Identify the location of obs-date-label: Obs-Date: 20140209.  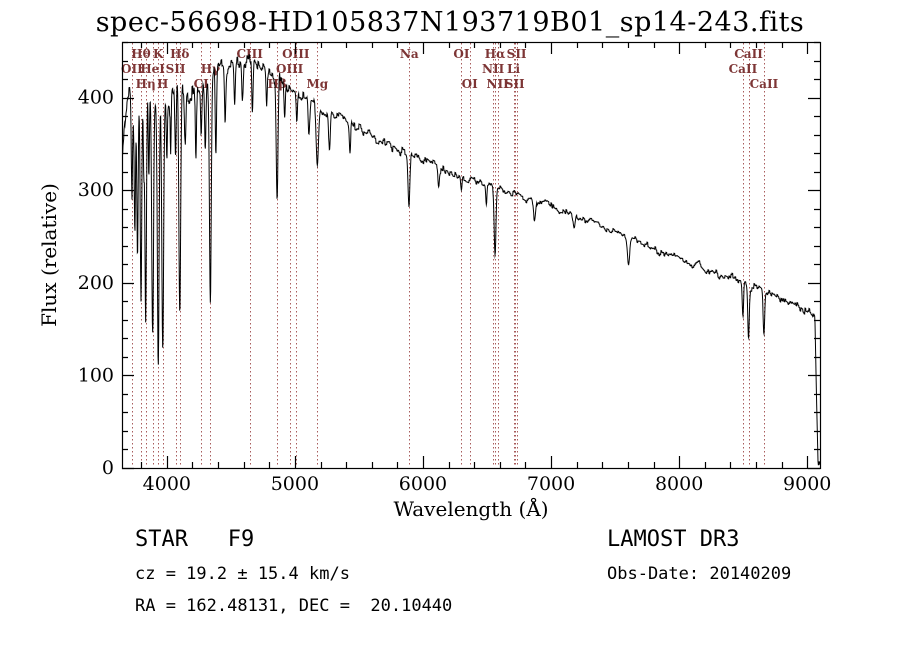
(699, 574).